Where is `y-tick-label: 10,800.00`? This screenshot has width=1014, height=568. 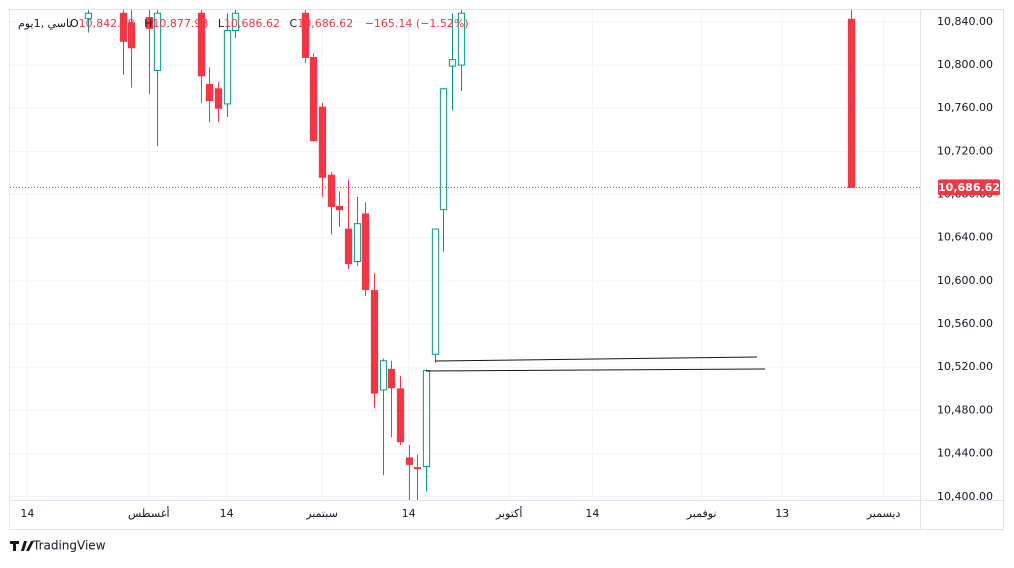
y-tick-label: 10,800.00 is located at coordinates (965, 64).